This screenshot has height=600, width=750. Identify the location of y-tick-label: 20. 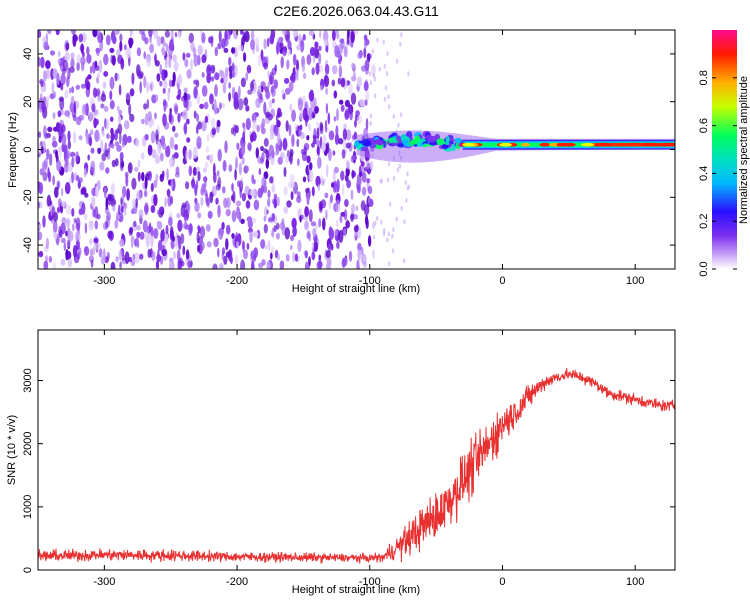
(28, 102).